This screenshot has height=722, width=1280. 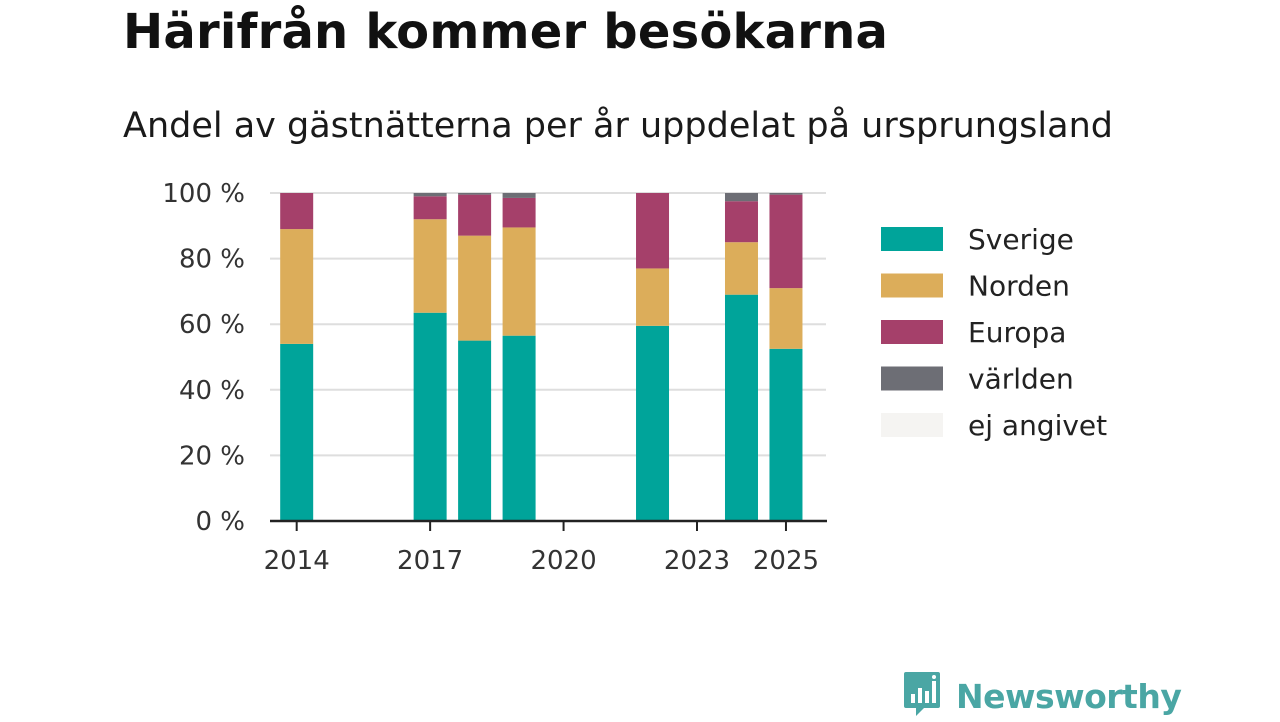 I want to click on x-tick-label: 2025, so click(x=786, y=561).